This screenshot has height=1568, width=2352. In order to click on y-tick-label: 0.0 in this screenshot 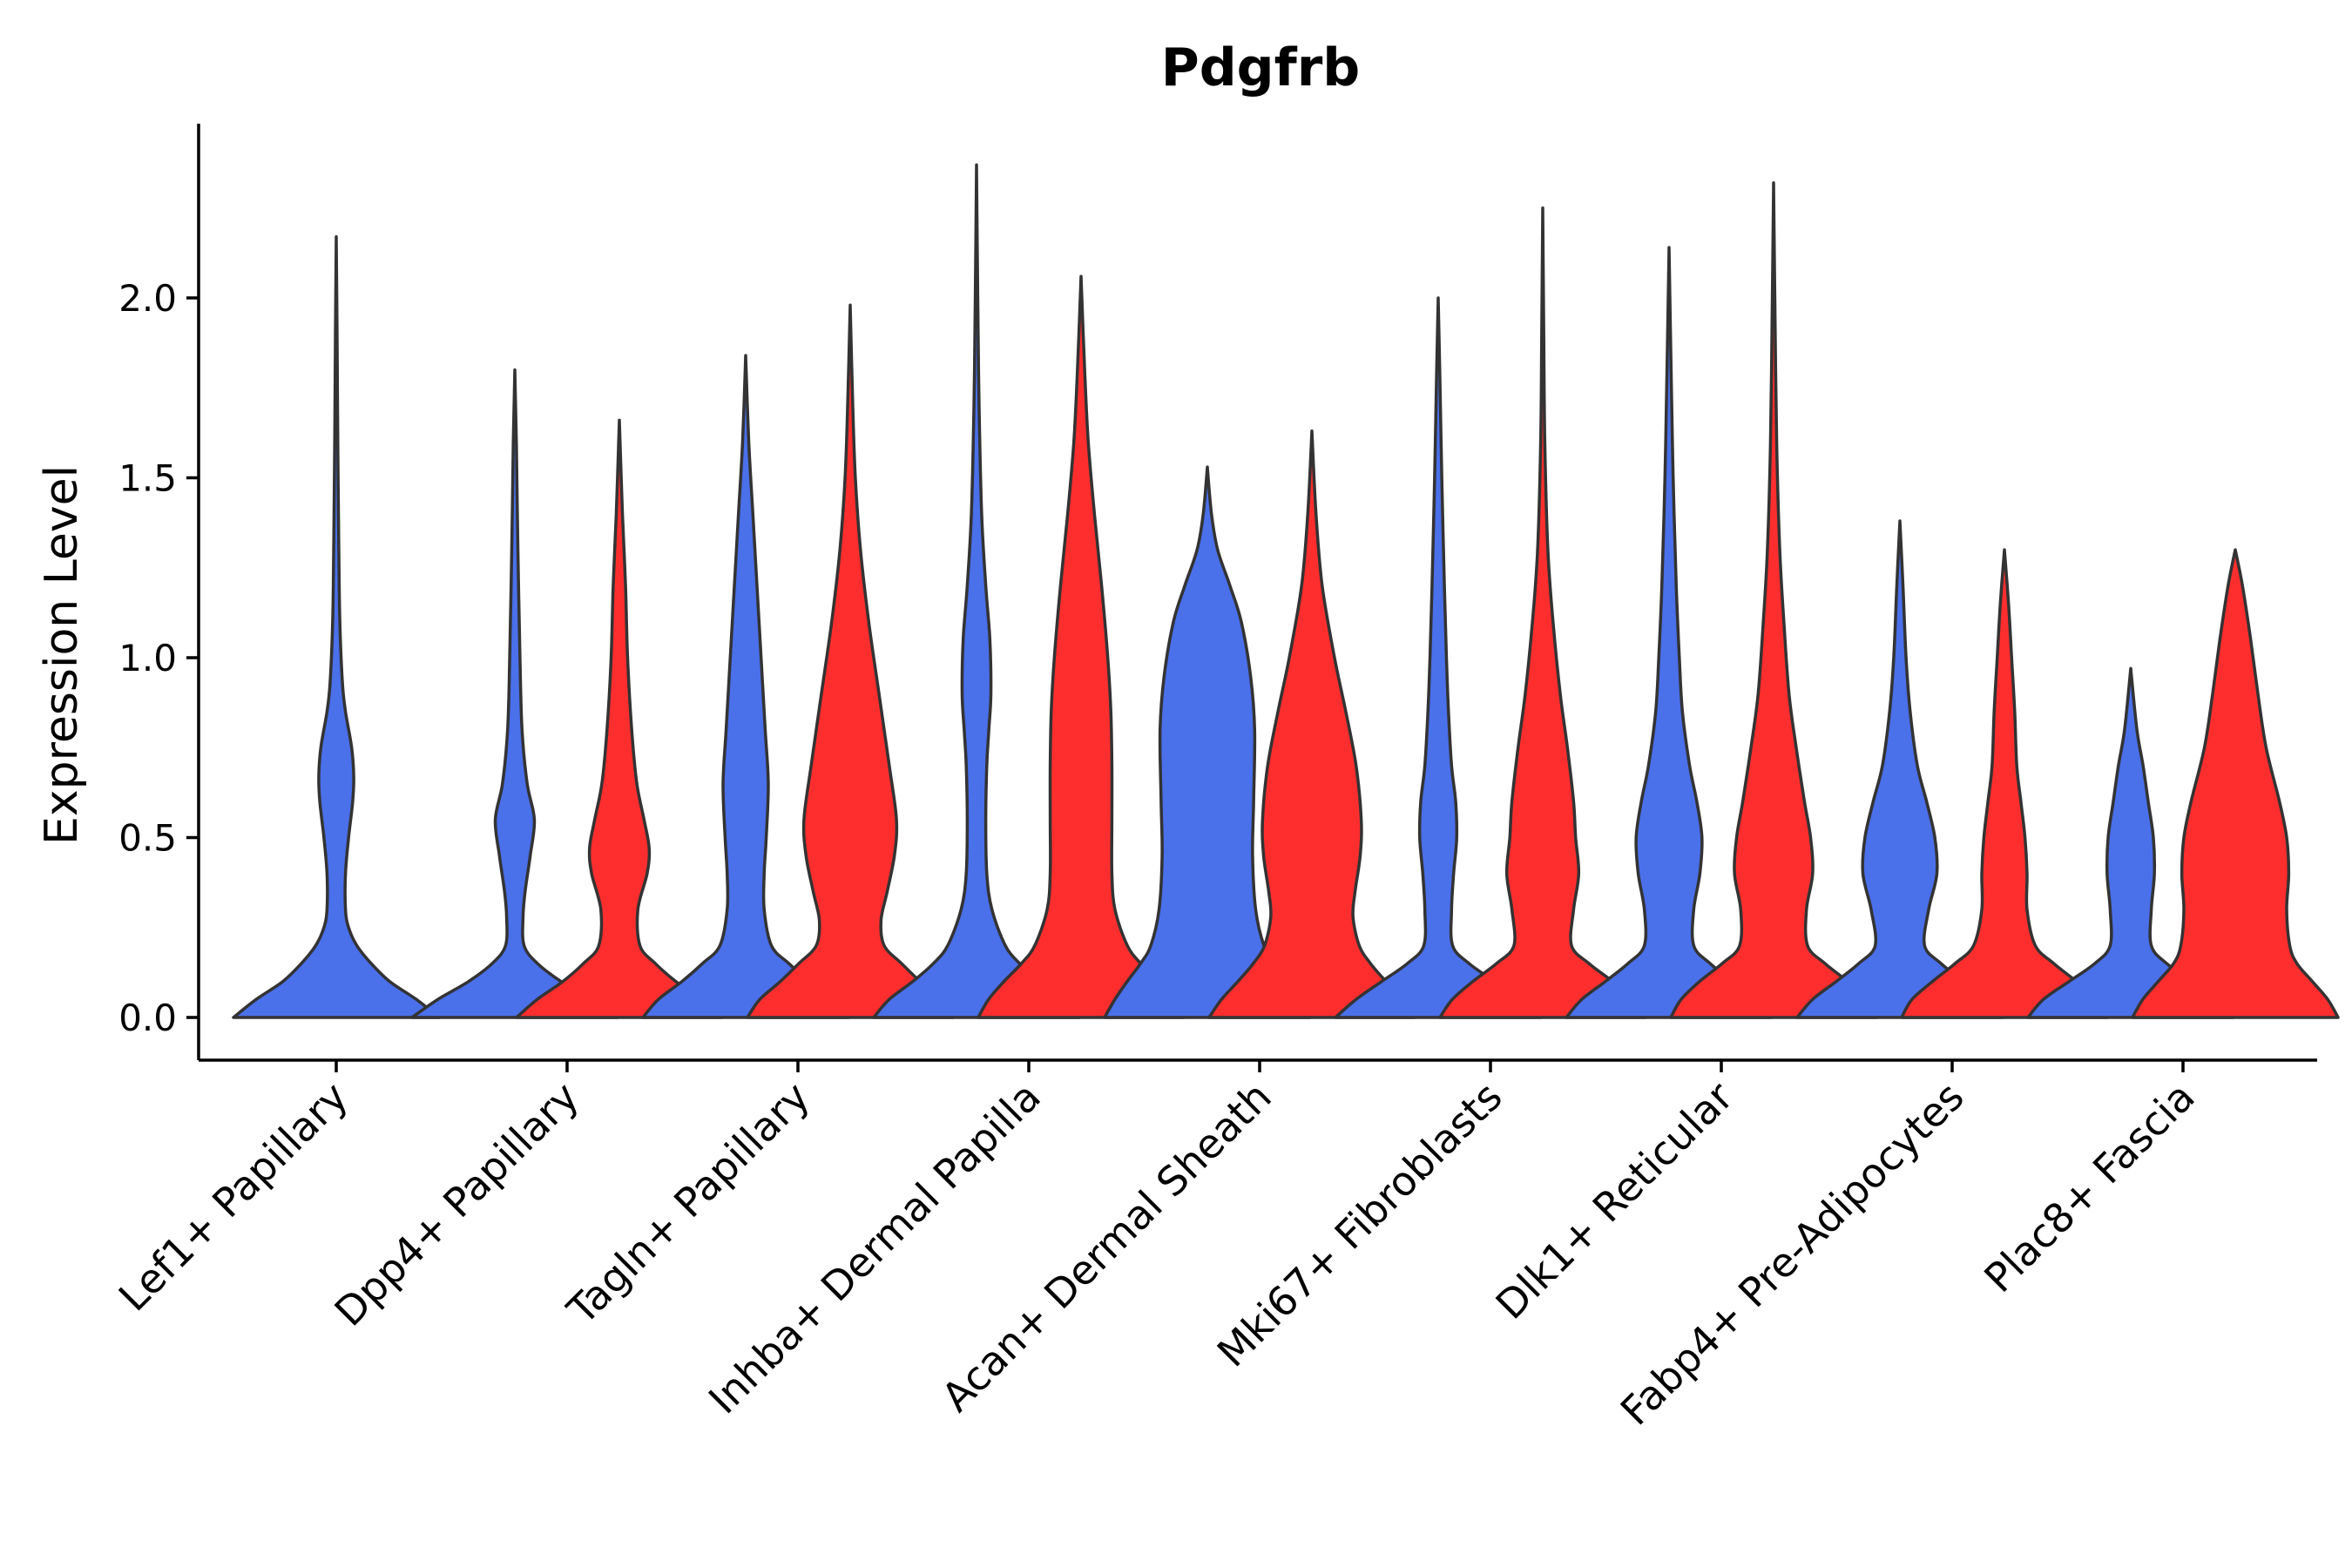, I will do `click(147, 1018)`.